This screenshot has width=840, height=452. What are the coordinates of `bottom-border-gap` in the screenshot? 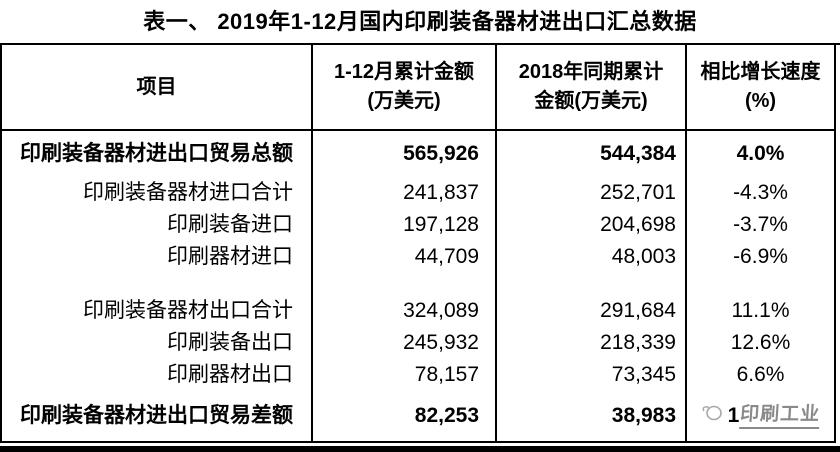 It's located at (420, 444).